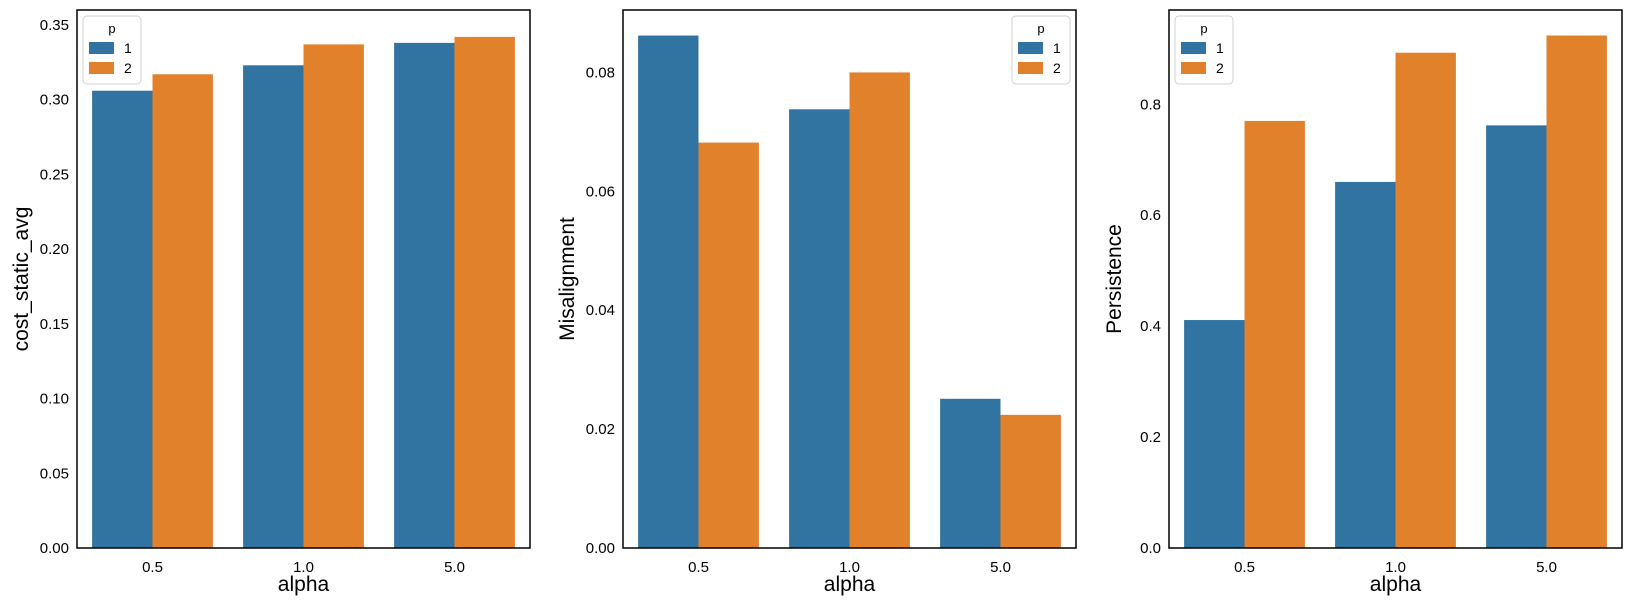 The image size is (1633, 604). What do you see at coordinates (1150, 326) in the screenshot?
I see `y-tick-label: 0.4` at bounding box center [1150, 326].